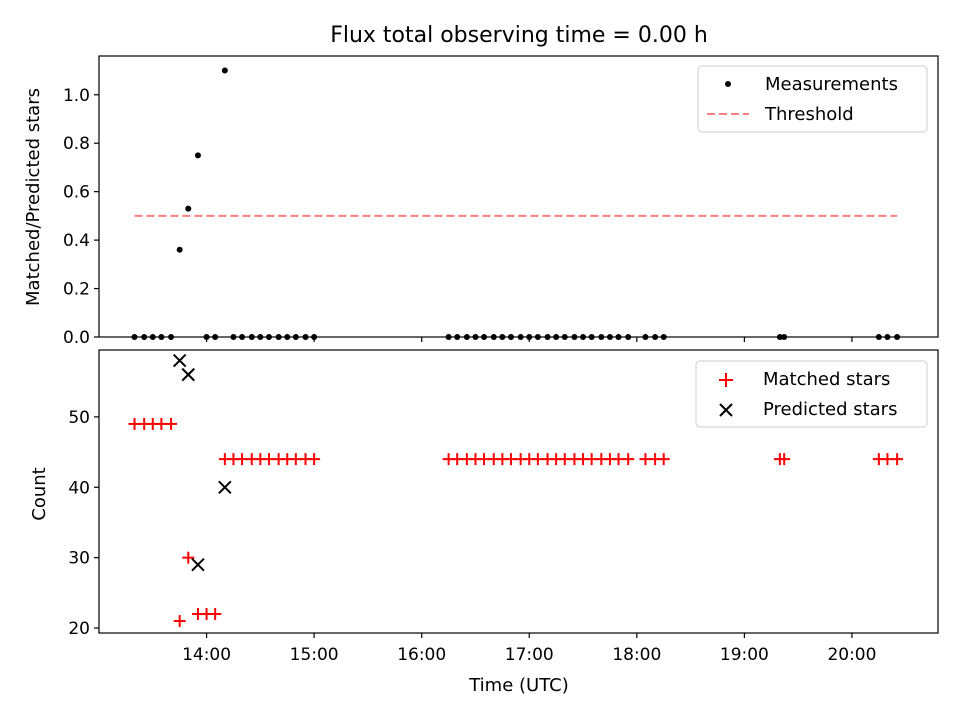 This screenshot has height=720, width=960. What do you see at coordinates (79, 488) in the screenshot?
I see `bottom-y-tick-label: 40` at bounding box center [79, 488].